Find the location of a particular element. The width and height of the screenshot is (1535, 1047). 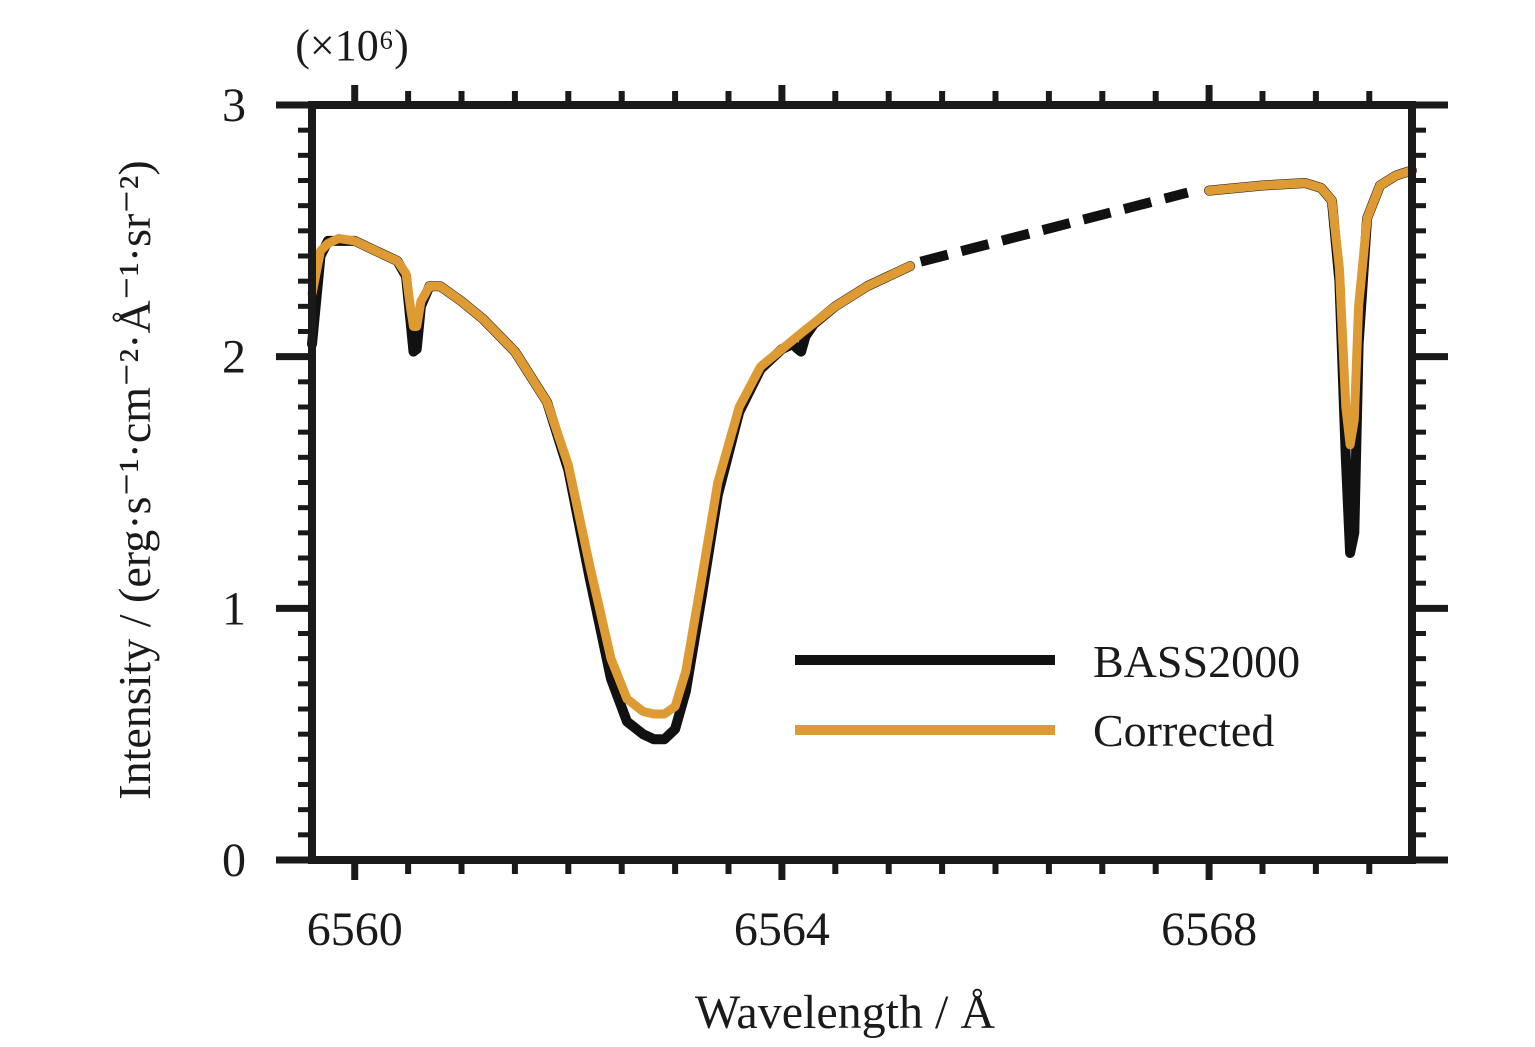

legend-label-corrected: Corrected is located at coordinates (1183, 730).